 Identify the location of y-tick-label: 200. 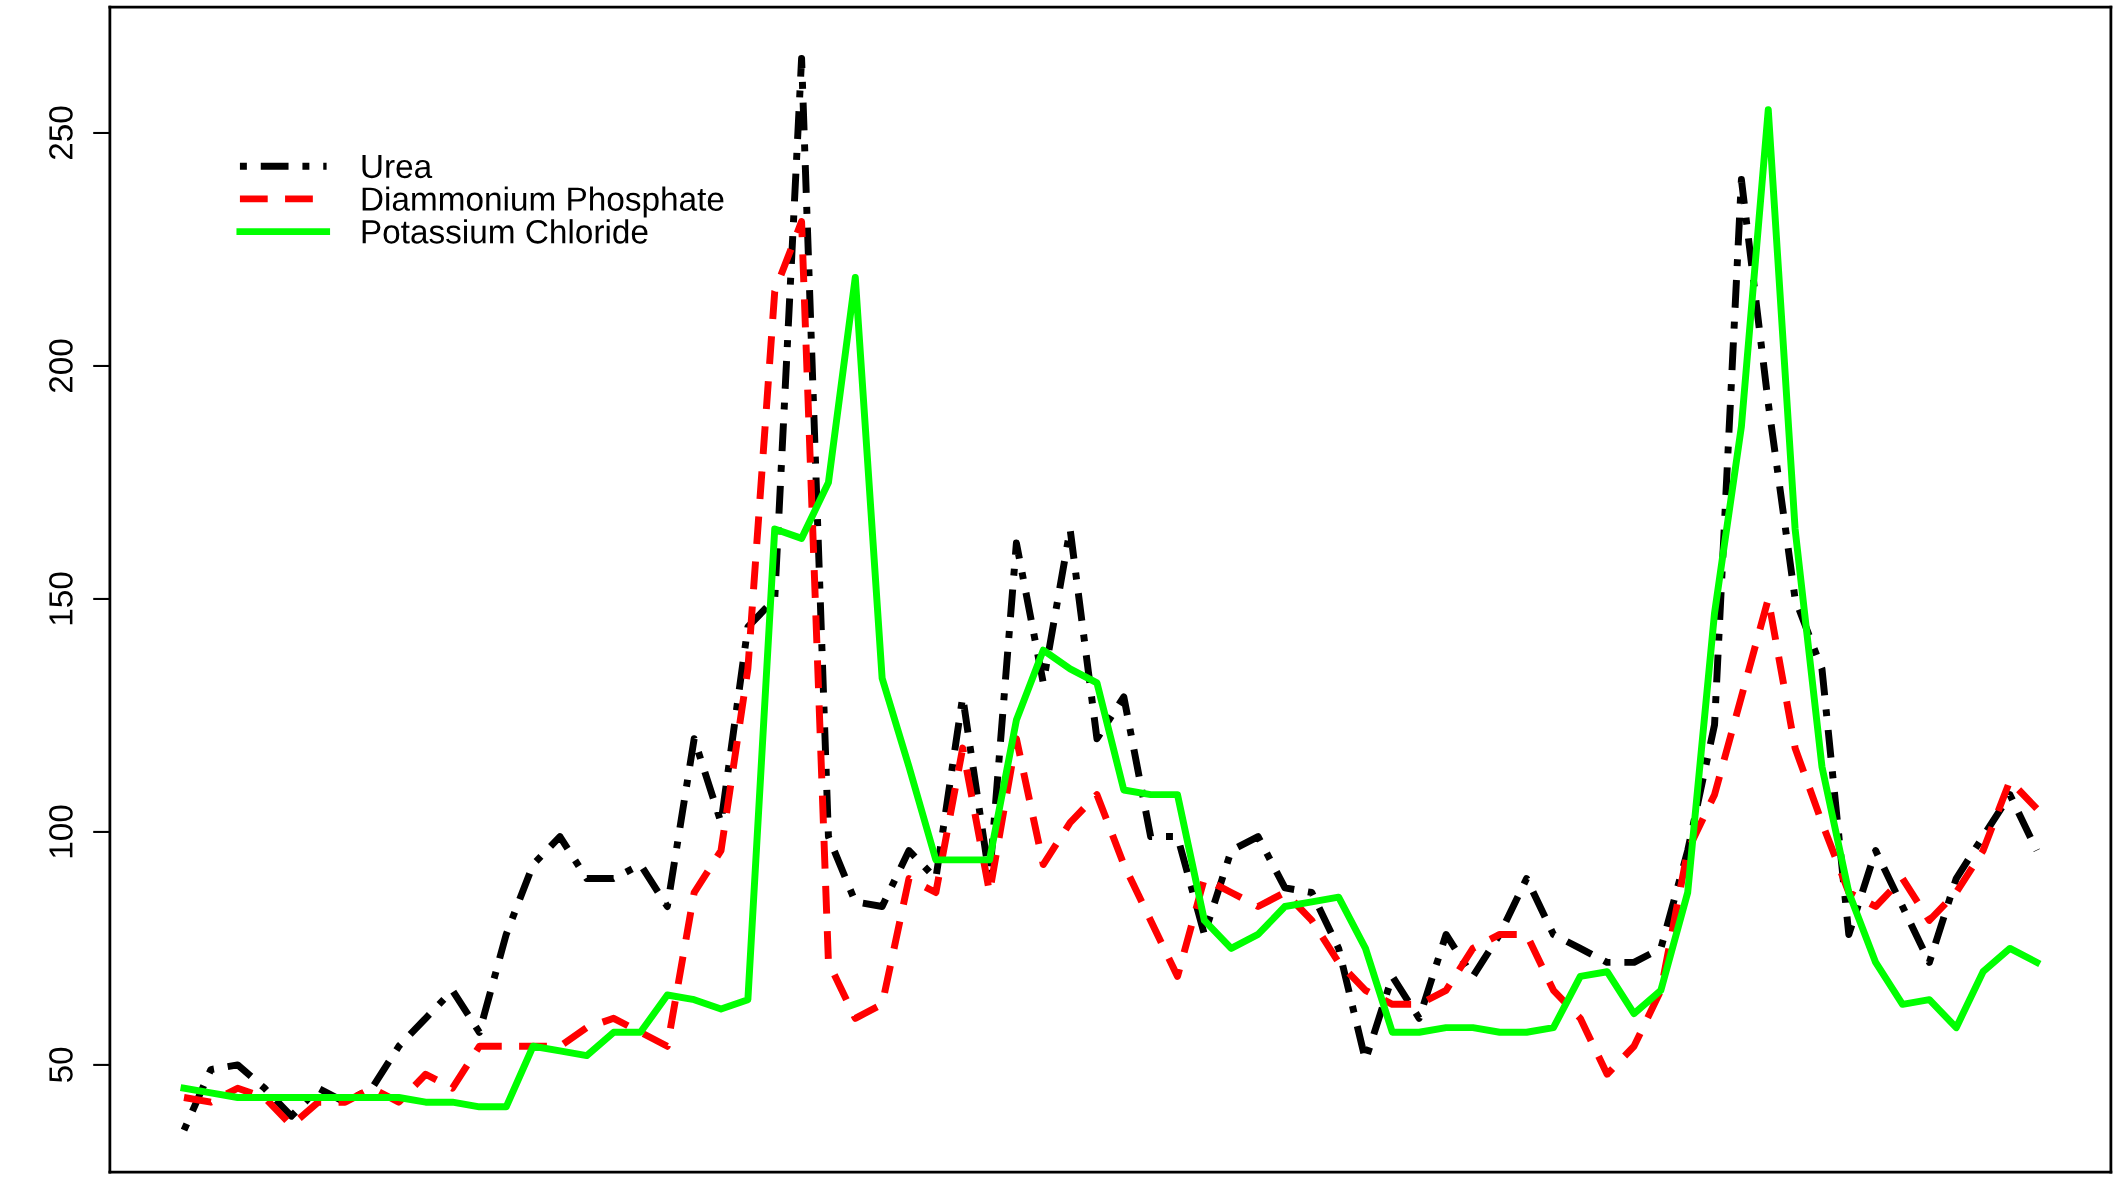
(61, 366).